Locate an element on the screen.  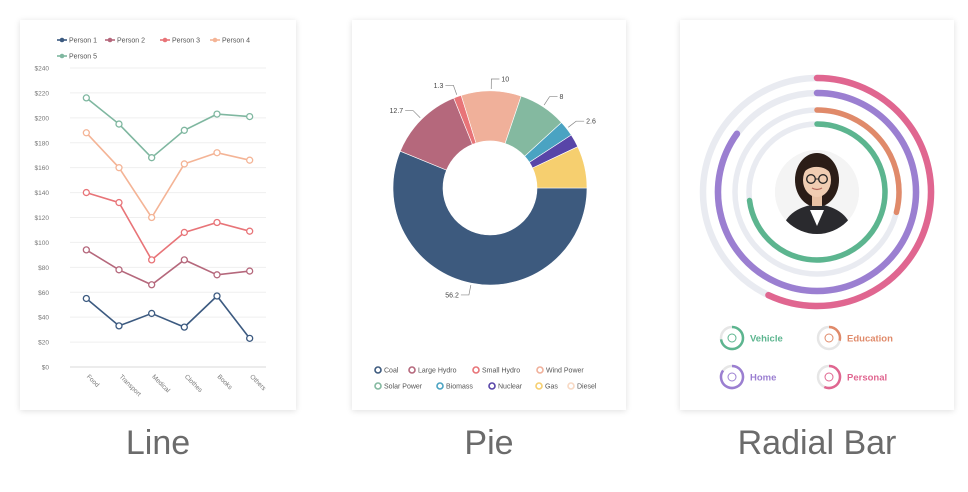
y-tick-label: $0 is located at coordinates (46, 368).